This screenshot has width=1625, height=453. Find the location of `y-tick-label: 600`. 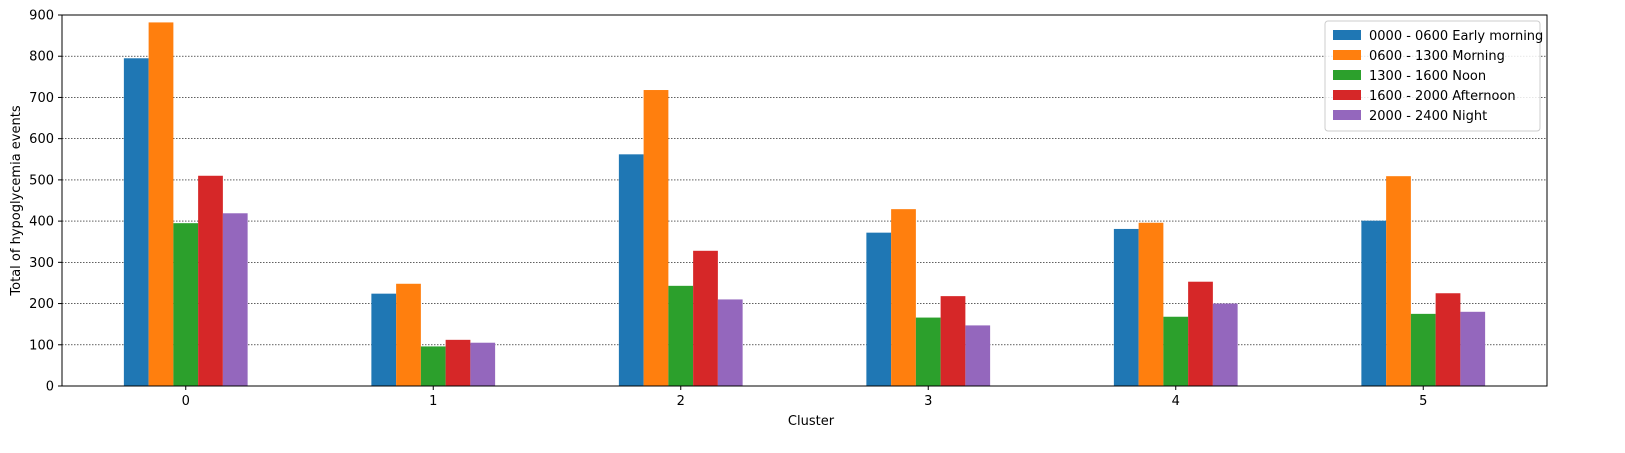

y-tick-label: 600 is located at coordinates (41, 139).